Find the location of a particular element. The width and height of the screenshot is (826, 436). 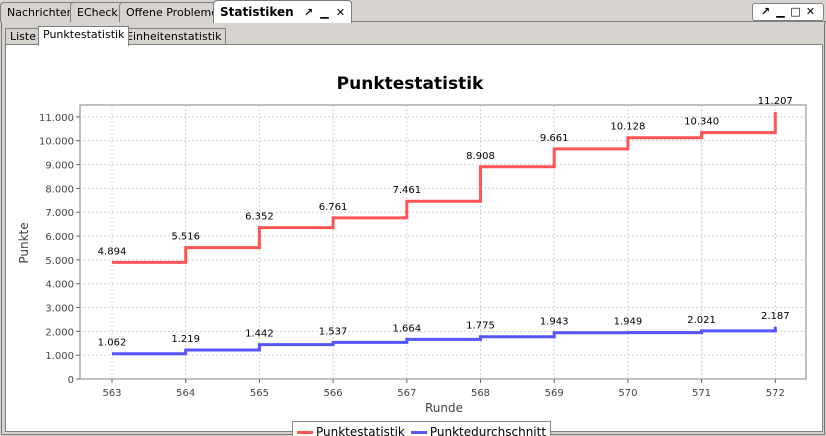

y-tick-label: 1.000 is located at coordinates (59, 356).